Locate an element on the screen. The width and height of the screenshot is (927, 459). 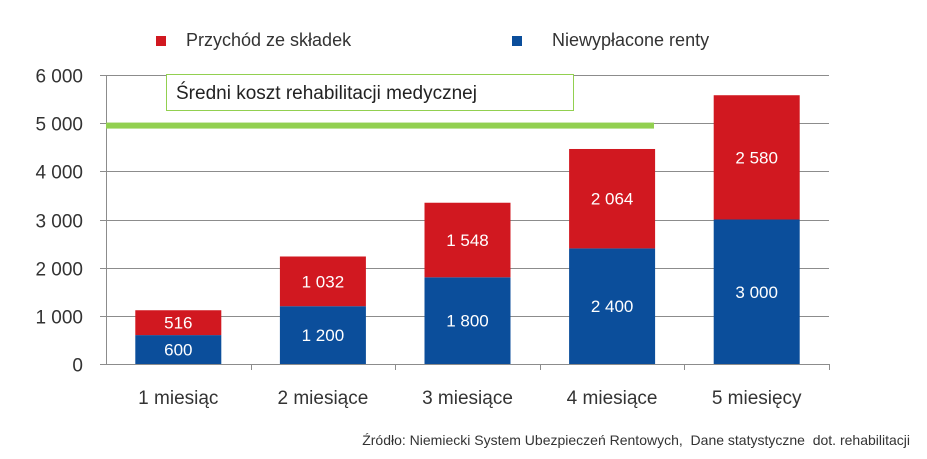
y-tick-label: 4 000 is located at coordinates (59, 173).